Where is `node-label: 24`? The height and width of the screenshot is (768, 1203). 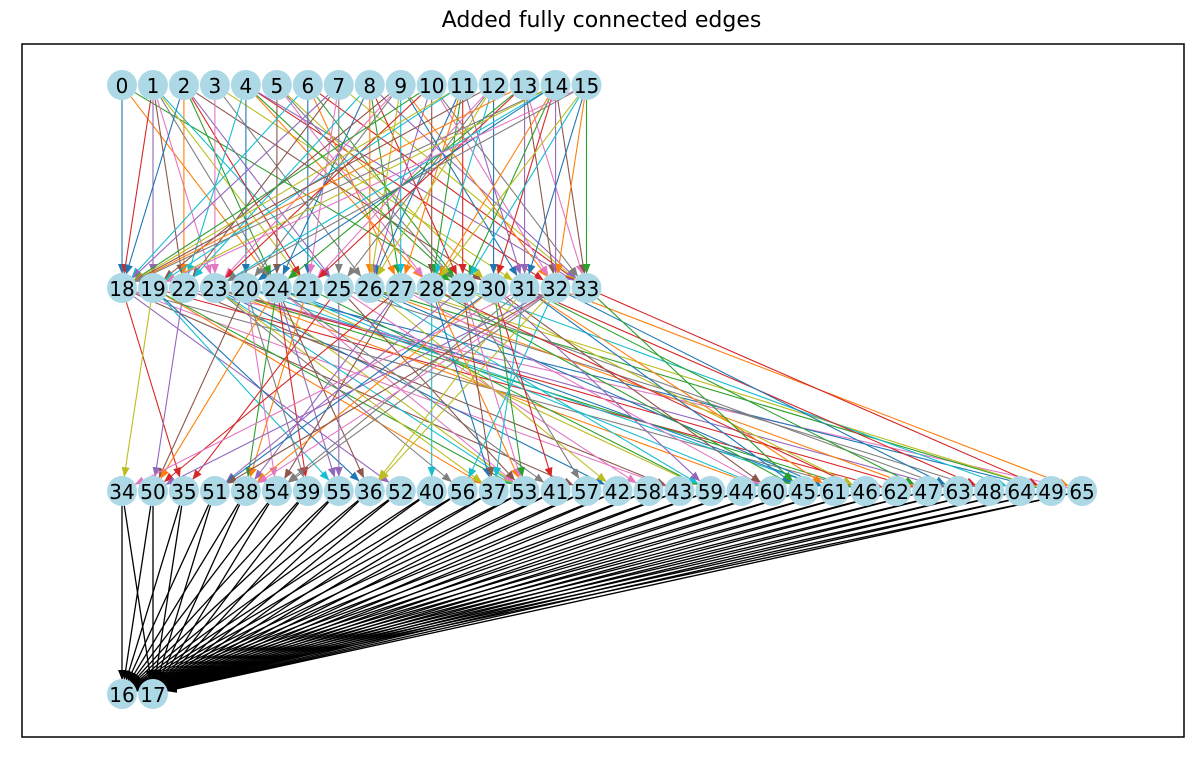
node-label: 24 is located at coordinates (276, 289).